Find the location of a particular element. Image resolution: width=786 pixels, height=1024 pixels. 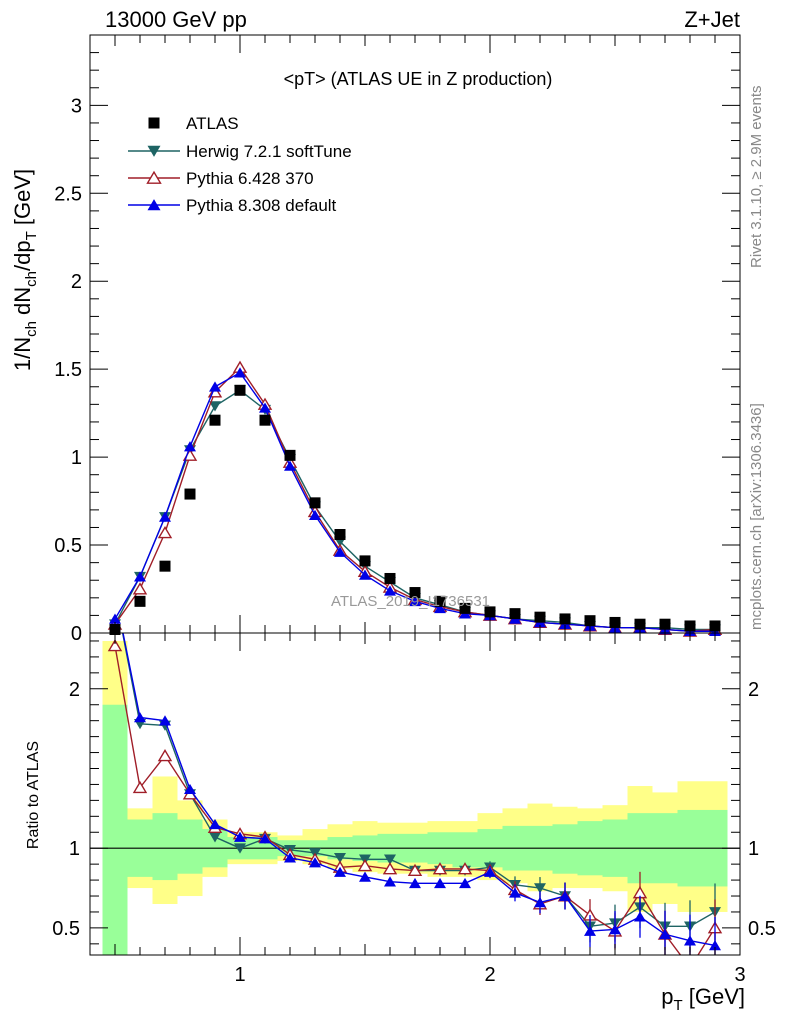

process-label: Z+Jet is located at coordinates (712, 19).